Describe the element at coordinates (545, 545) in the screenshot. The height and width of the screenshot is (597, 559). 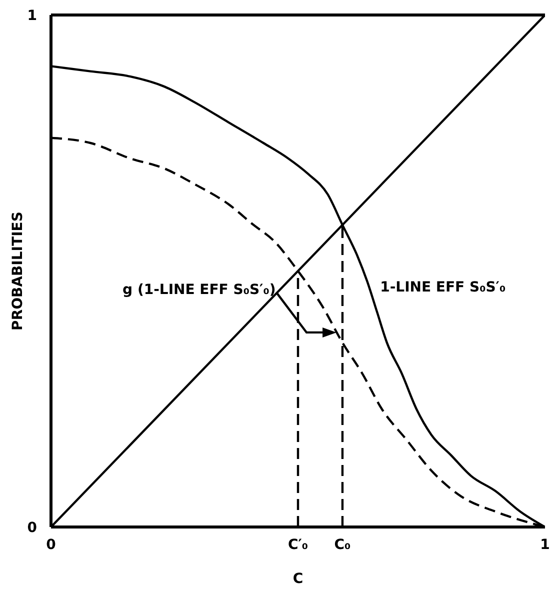
I see `x-tick-label: 1` at that location.